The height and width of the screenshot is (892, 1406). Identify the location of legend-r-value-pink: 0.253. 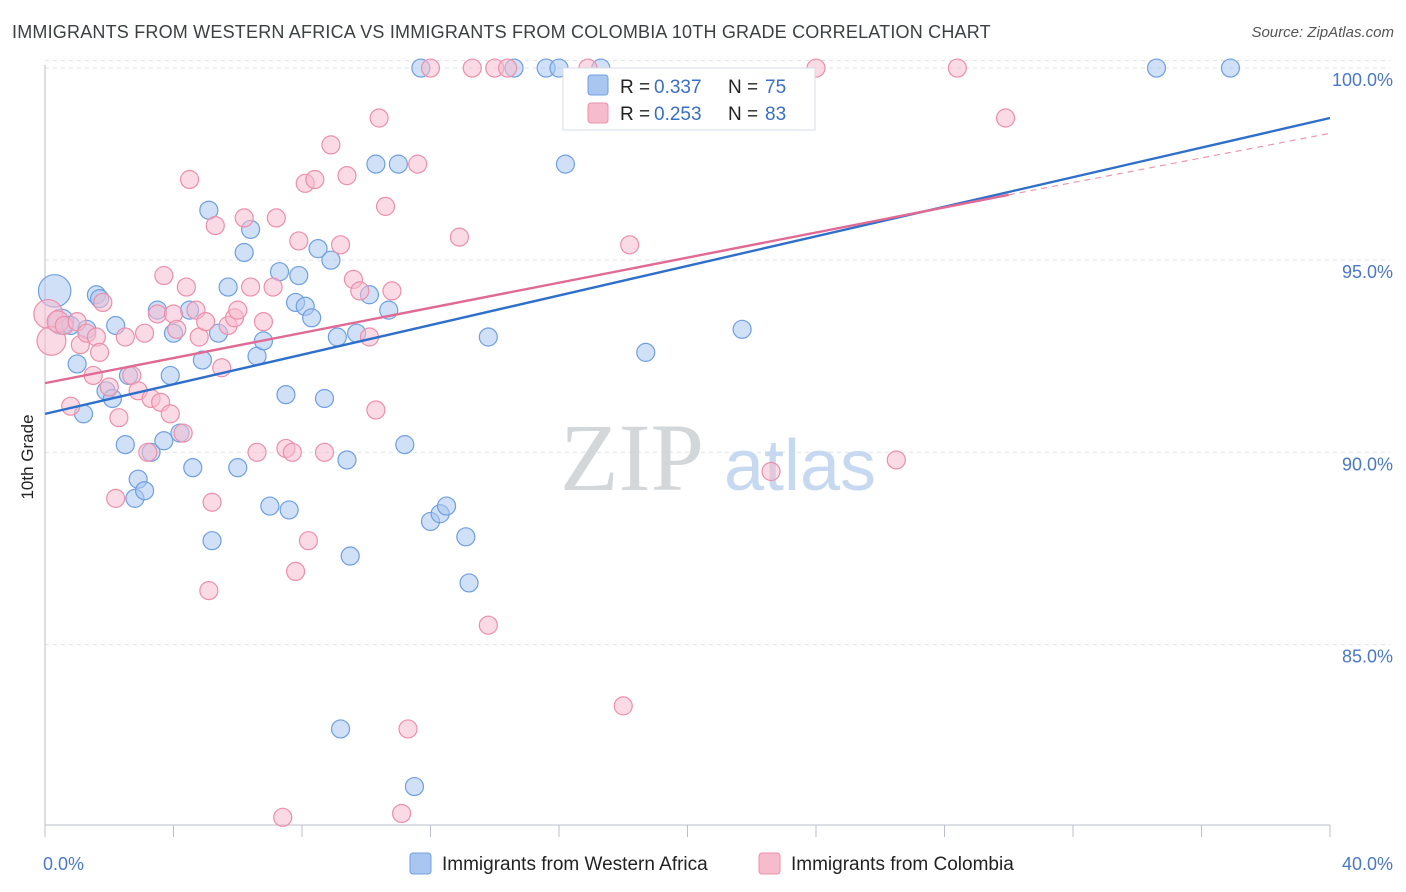
(678, 114).